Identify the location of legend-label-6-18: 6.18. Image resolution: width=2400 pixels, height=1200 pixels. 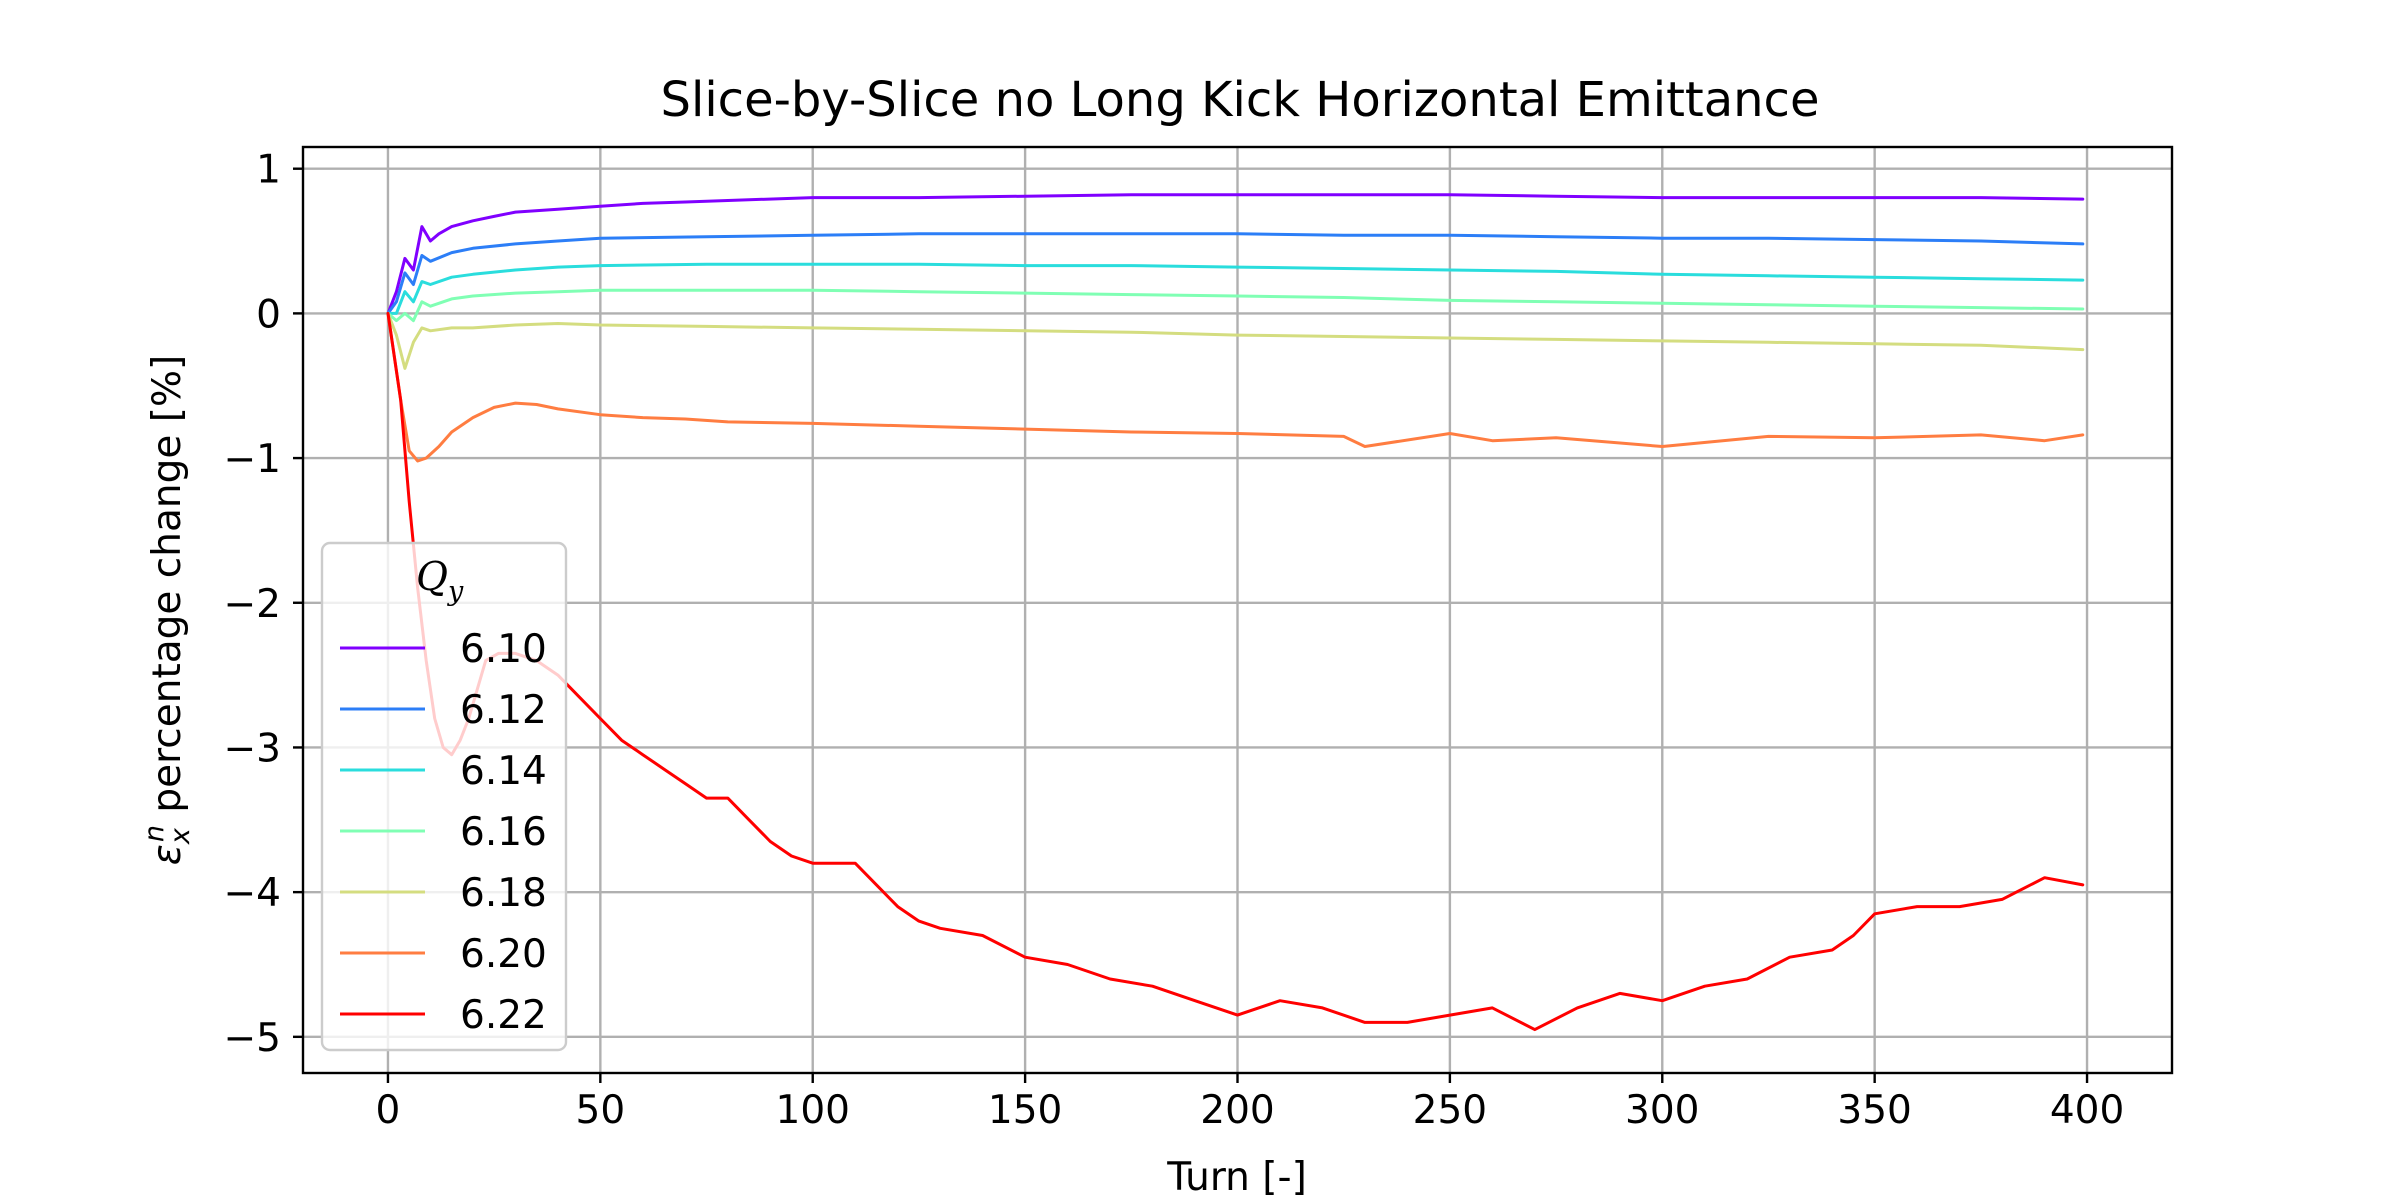
(503, 893).